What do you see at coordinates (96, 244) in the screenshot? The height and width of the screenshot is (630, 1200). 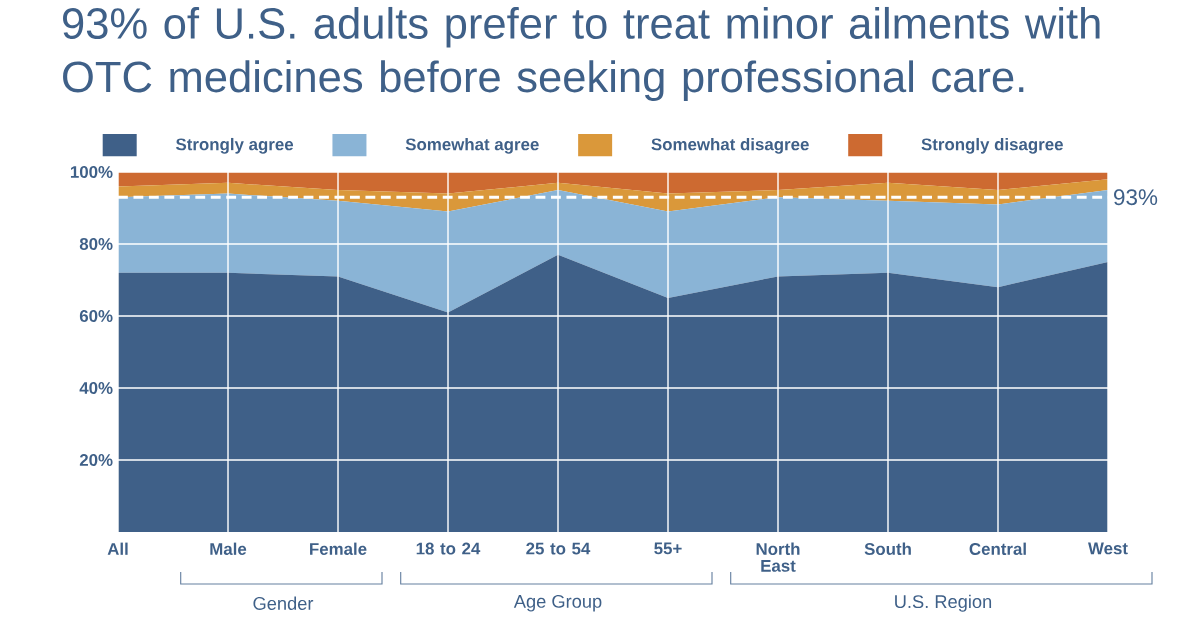 I see `y-tick-label: 80%` at bounding box center [96, 244].